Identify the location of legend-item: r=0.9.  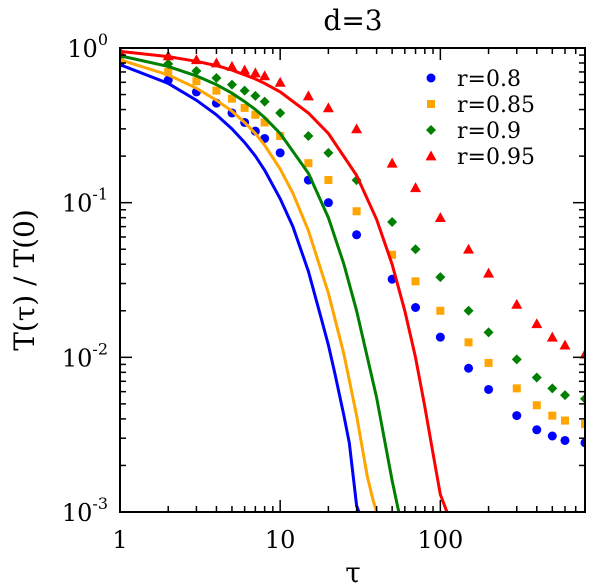
(473, 131).